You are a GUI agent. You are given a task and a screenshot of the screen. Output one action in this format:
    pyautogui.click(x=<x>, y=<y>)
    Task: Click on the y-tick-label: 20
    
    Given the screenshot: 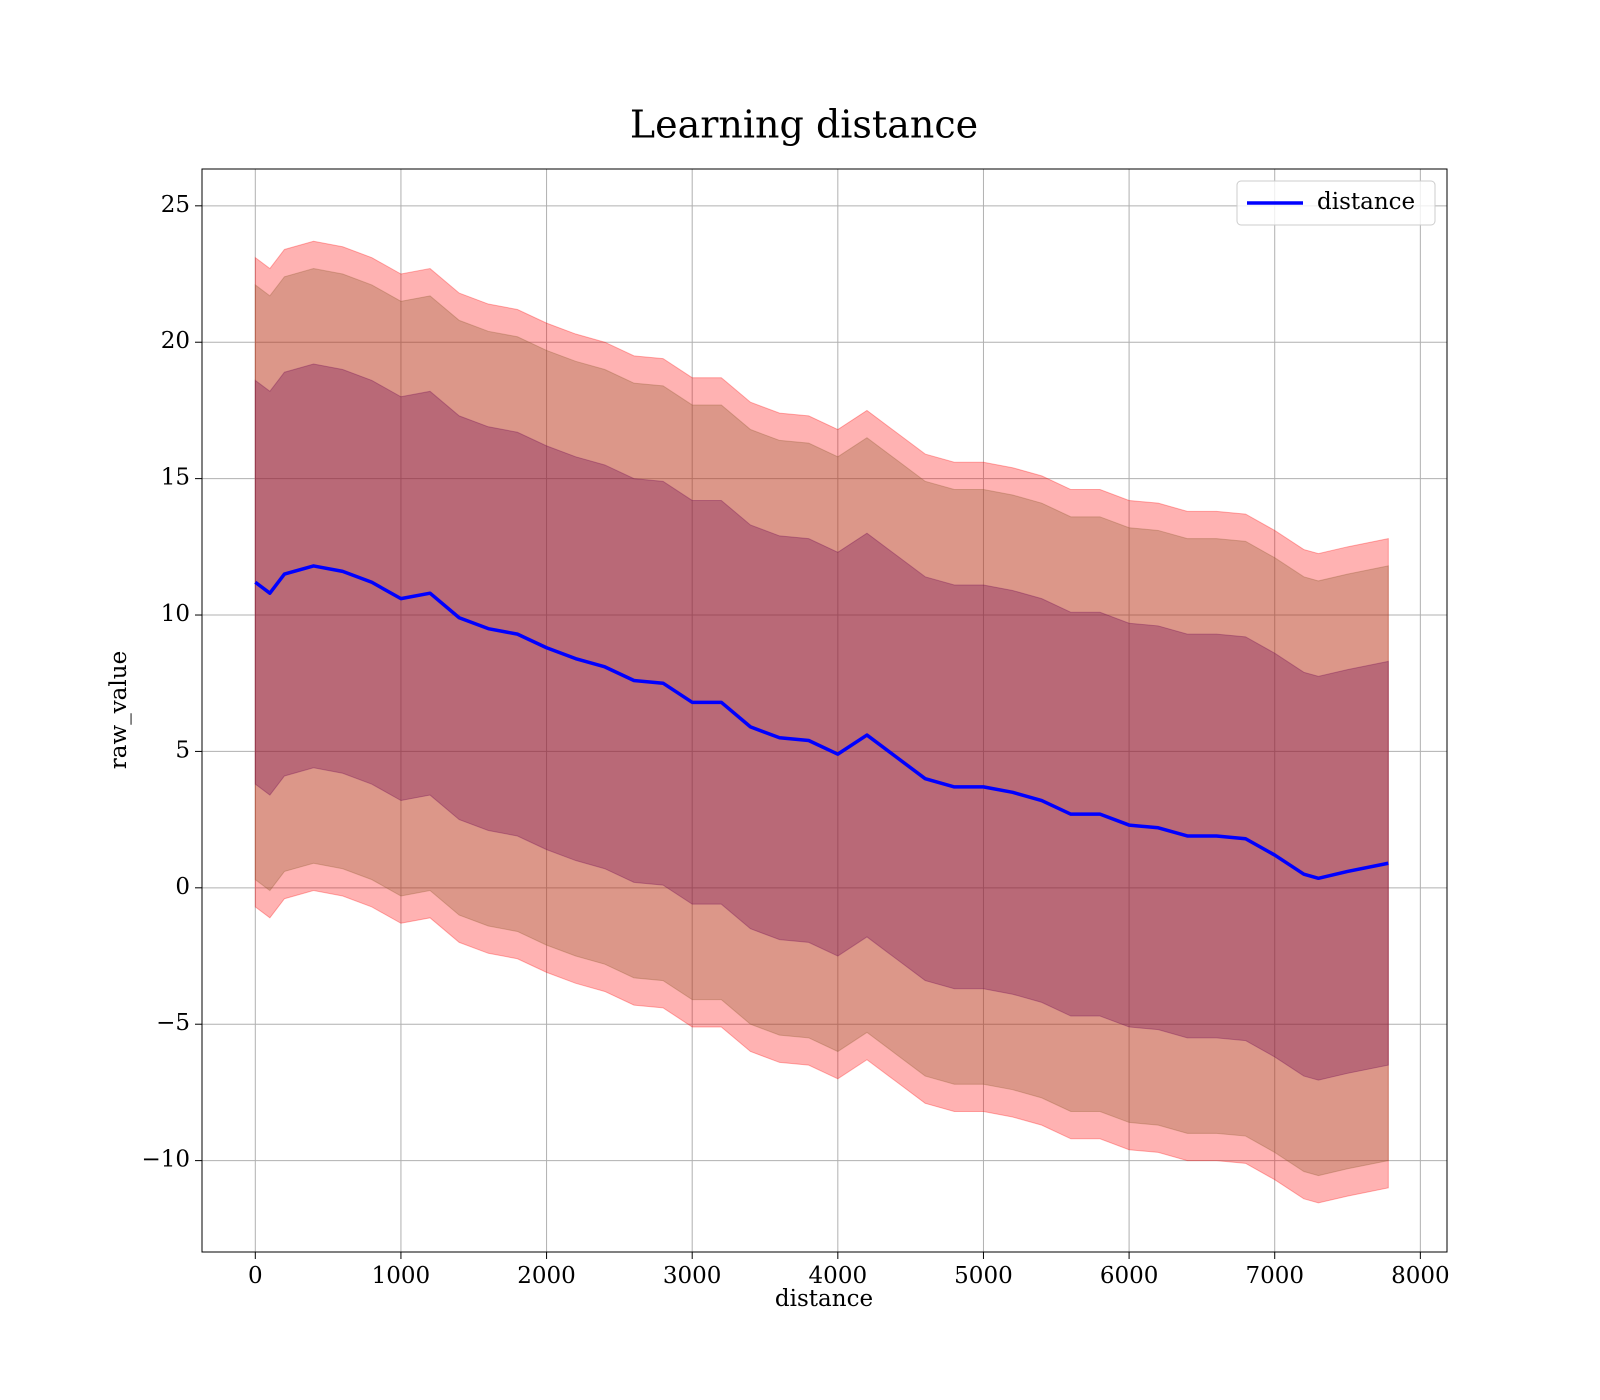 What is the action you would take?
    pyautogui.click(x=175, y=341)
    